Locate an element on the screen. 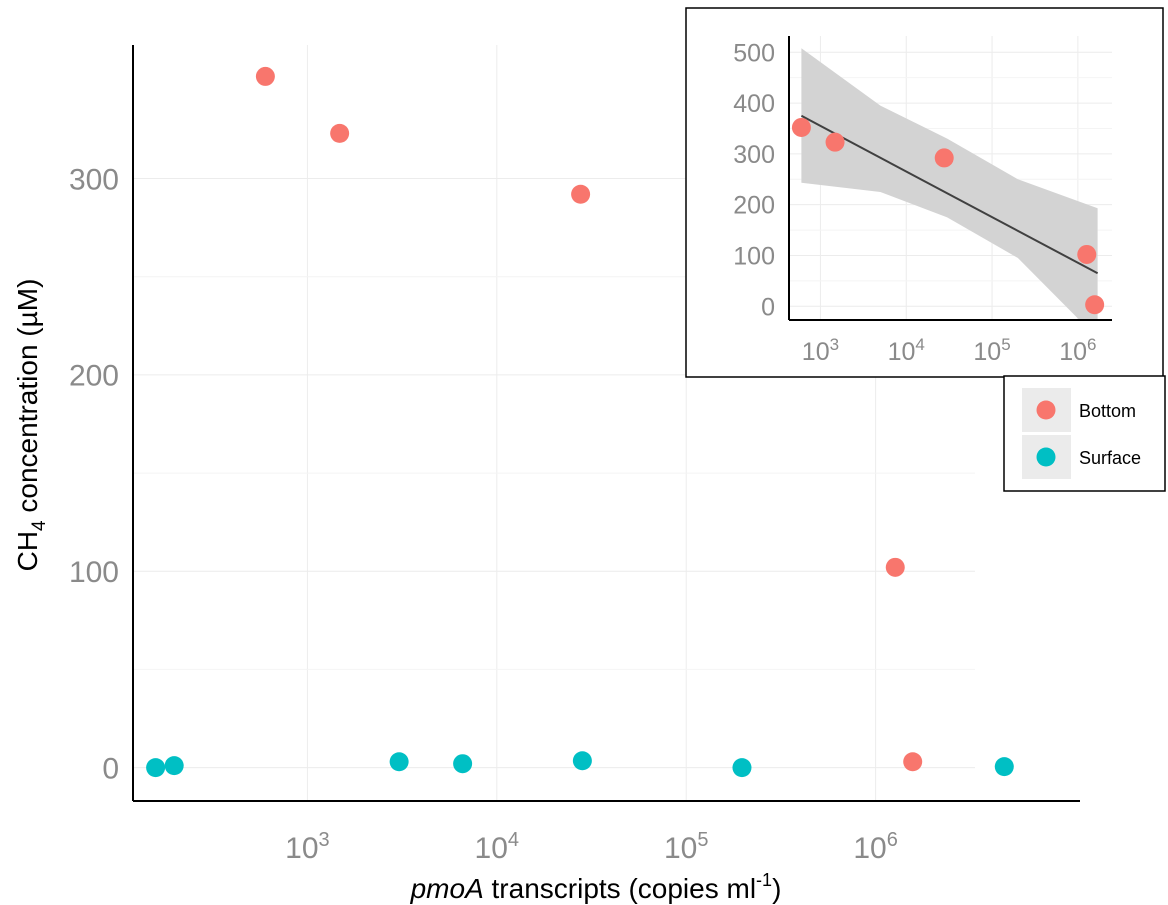 Image resolution: width=1168 pixels, height=905 pixels. inset-points is located at coordinates (948, 216).